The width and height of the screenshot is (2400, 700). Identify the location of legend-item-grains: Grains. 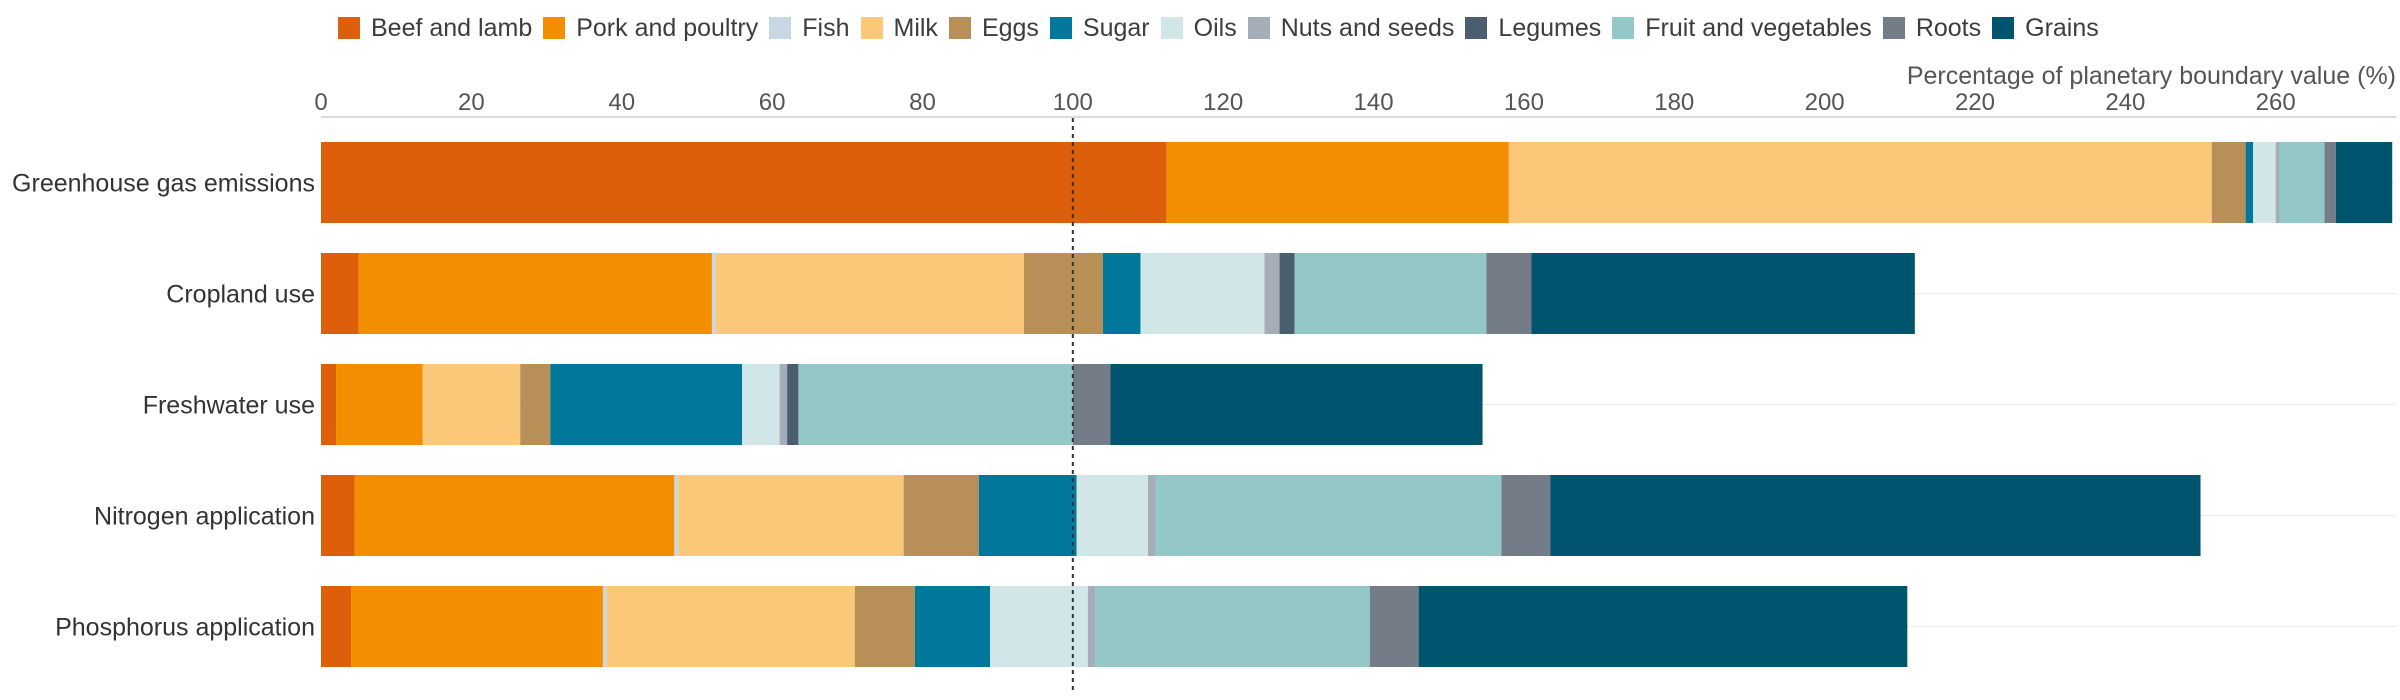
(2045, 28).